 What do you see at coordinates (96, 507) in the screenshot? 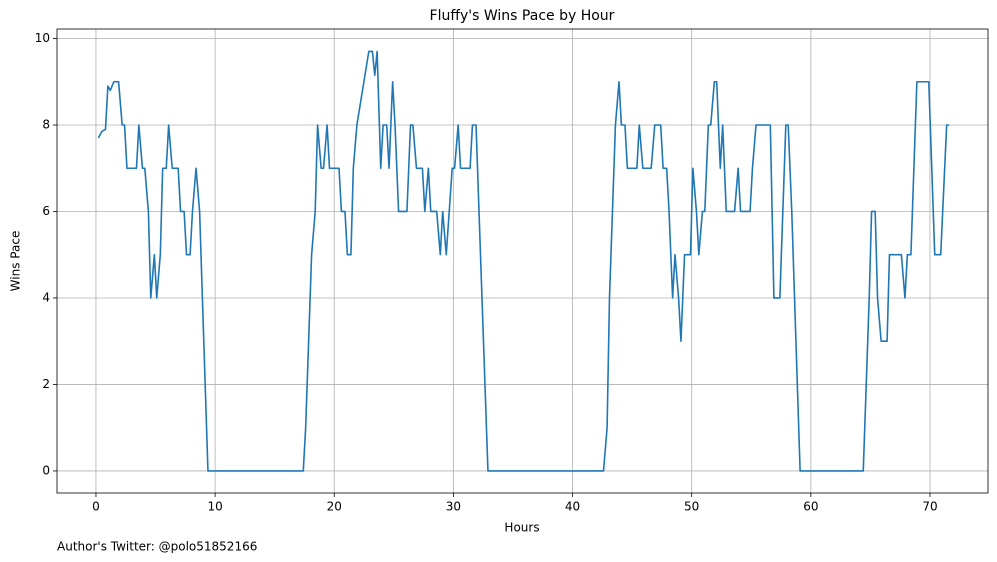
I see `x-tick-label: 0` at bounding box center [96, 507].